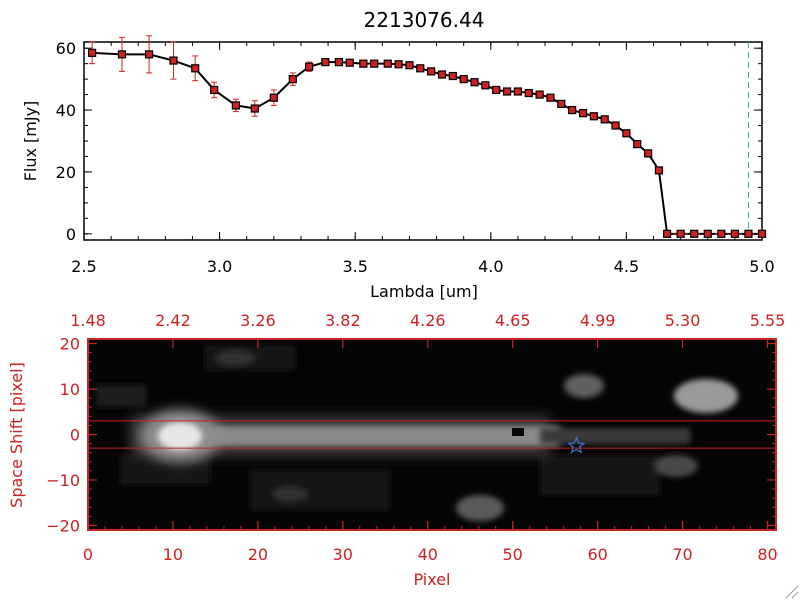 The width and height of the screenshot is (800, 604). Describe the element at coordinates (75, 435) in the screenshot. I see `bottom-y-tick-label: 0` at that location.